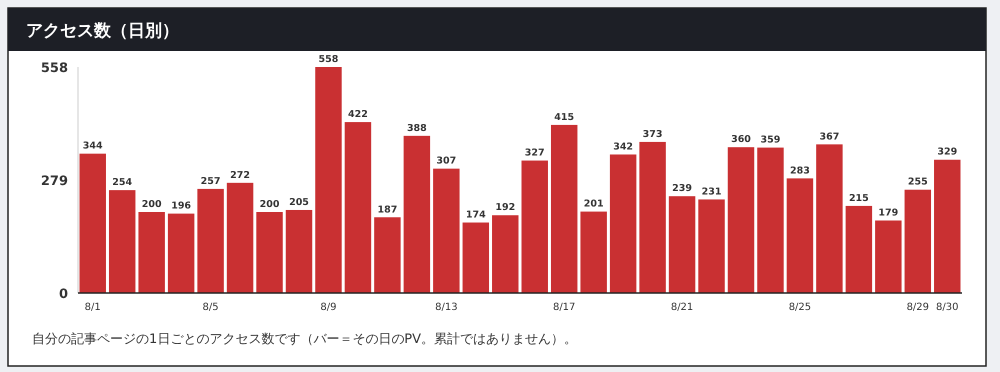  What do you see at coordinates (505, 208) in the screenshot?
I see `data-label: 192` at bounding box center [505, 208].